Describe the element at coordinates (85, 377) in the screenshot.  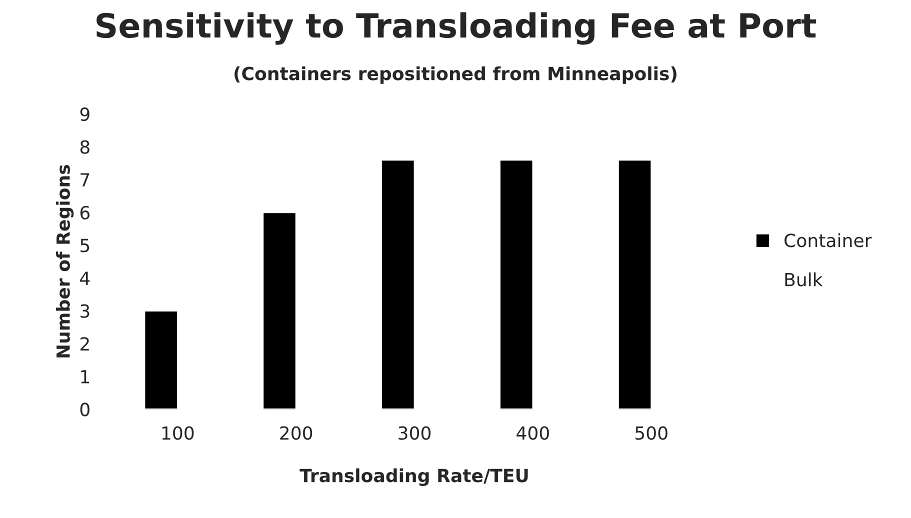
I see `y-tick-label: 1` at that location.